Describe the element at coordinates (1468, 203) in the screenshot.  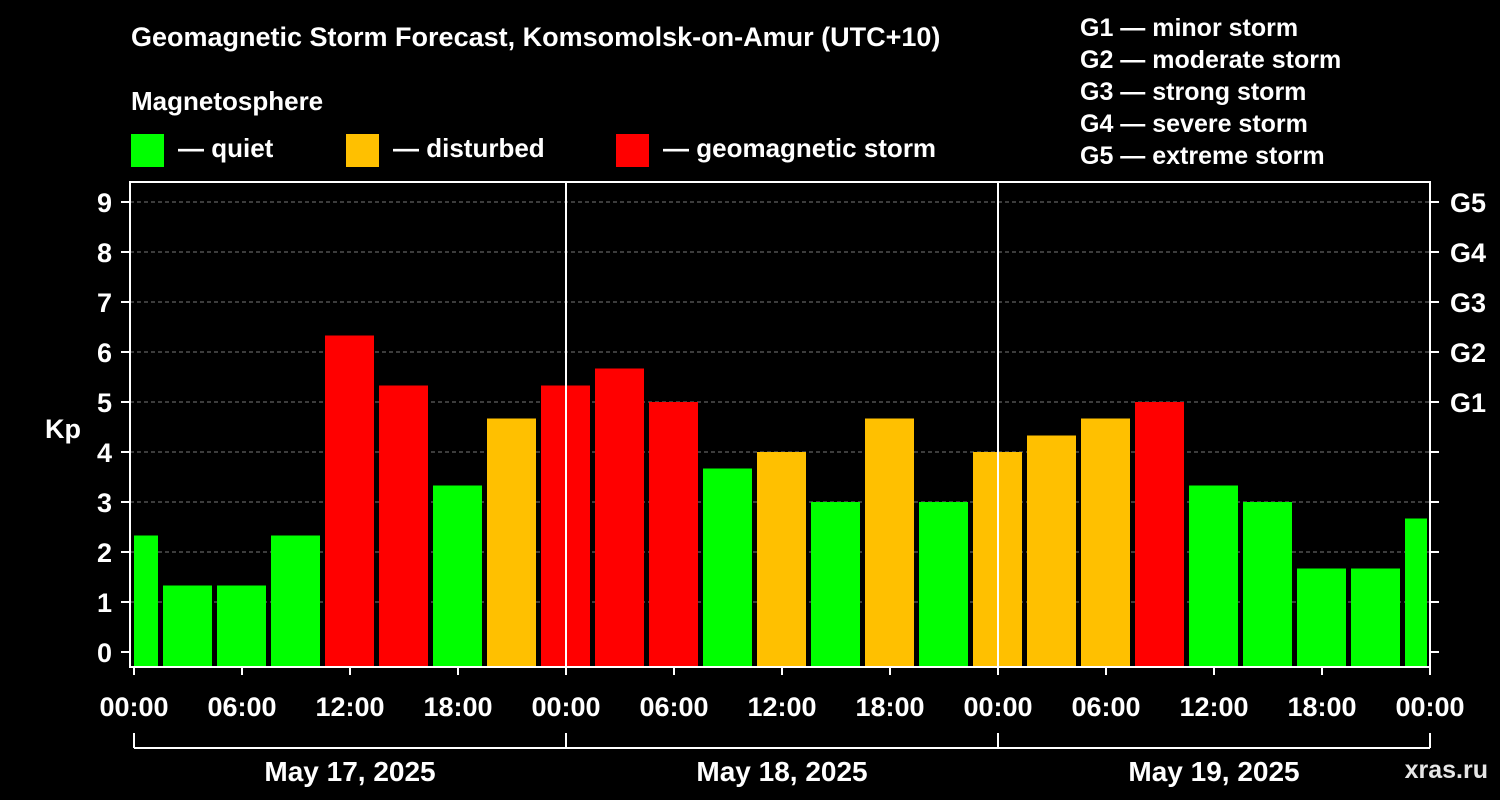
I see `g-scale-label: G5` at that location.